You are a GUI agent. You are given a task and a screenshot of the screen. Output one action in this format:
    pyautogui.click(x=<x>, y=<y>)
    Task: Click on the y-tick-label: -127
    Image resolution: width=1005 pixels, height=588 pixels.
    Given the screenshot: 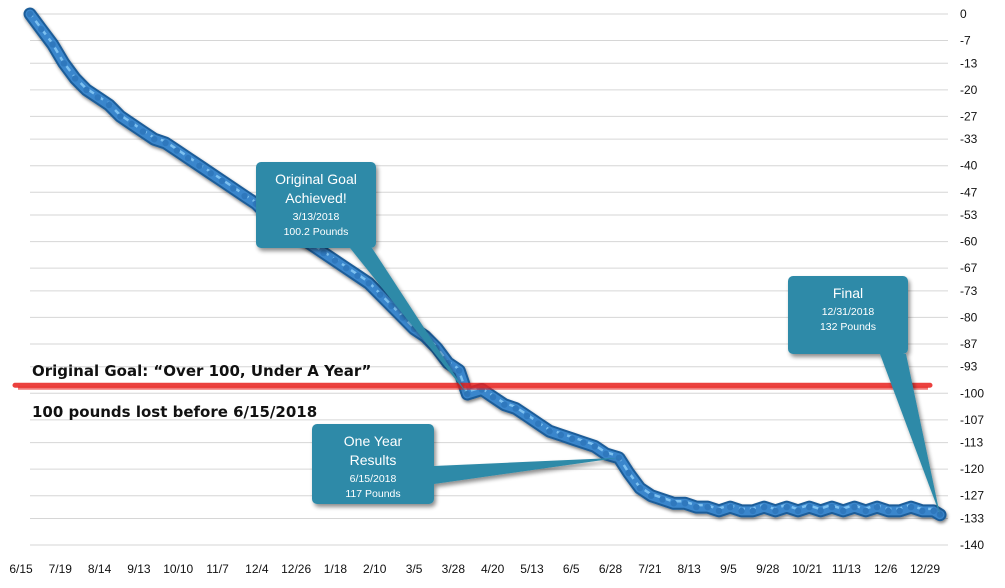 What is the action you would take?
    pyautogui.click(x=972, y=496)
    